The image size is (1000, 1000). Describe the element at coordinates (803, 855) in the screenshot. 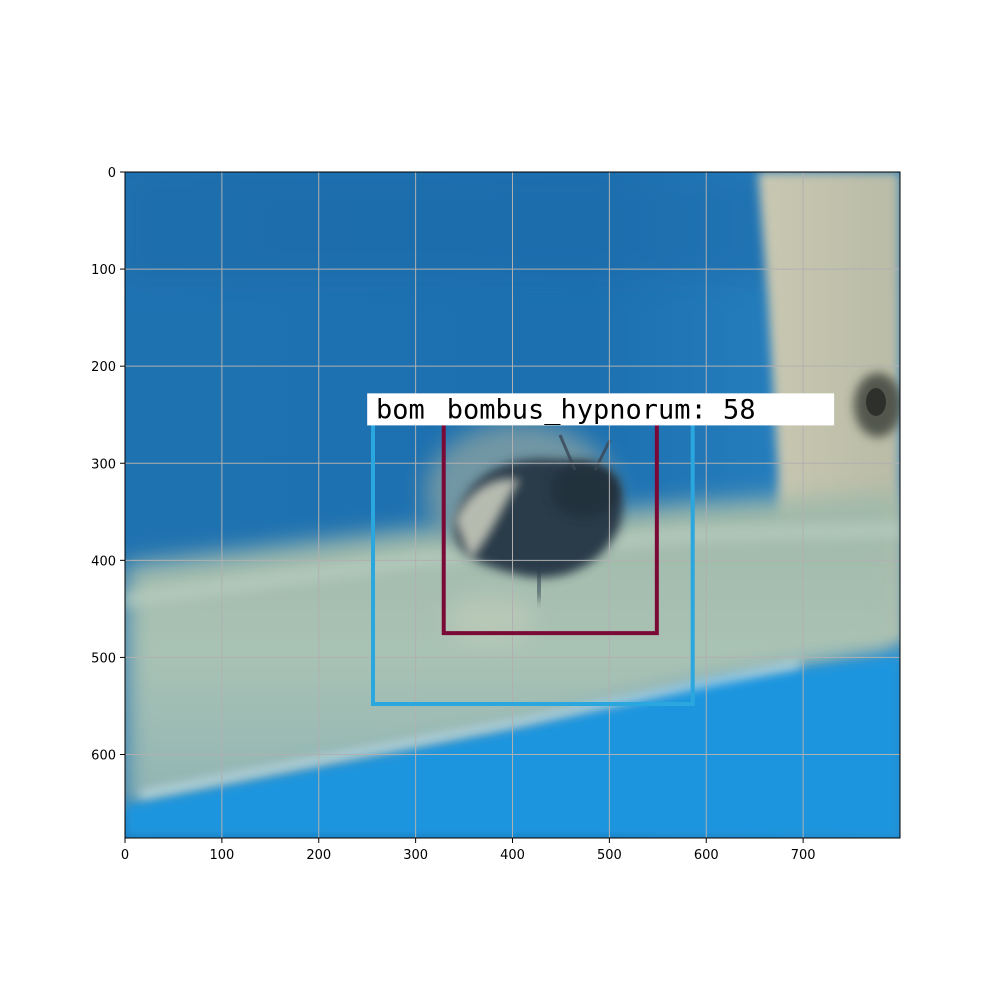

I see `x-tick-label: 700` at that location.